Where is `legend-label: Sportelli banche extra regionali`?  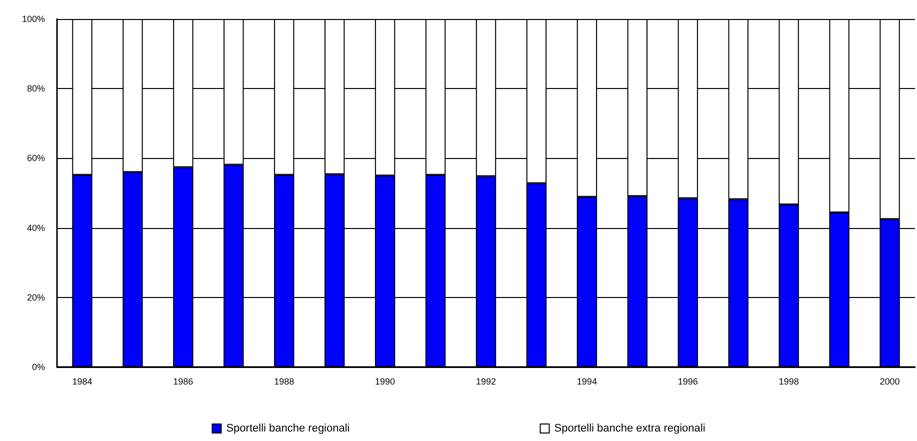
legend-label: Sportelli banche extra regionali is located at coordinates (630, 428).